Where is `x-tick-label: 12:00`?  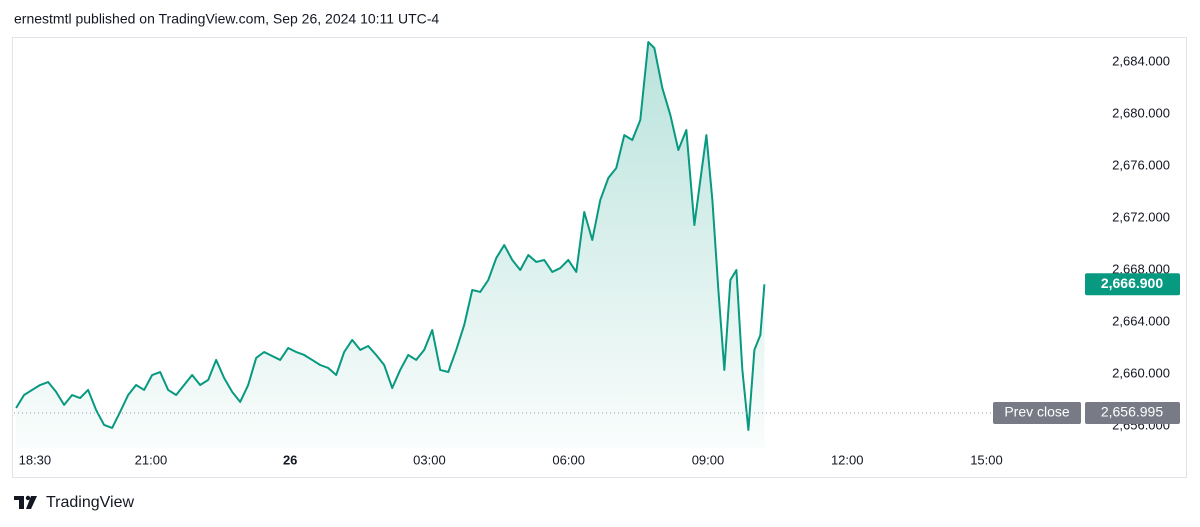 x-tick-label: 12:00 is located at coordinates (847, 459).